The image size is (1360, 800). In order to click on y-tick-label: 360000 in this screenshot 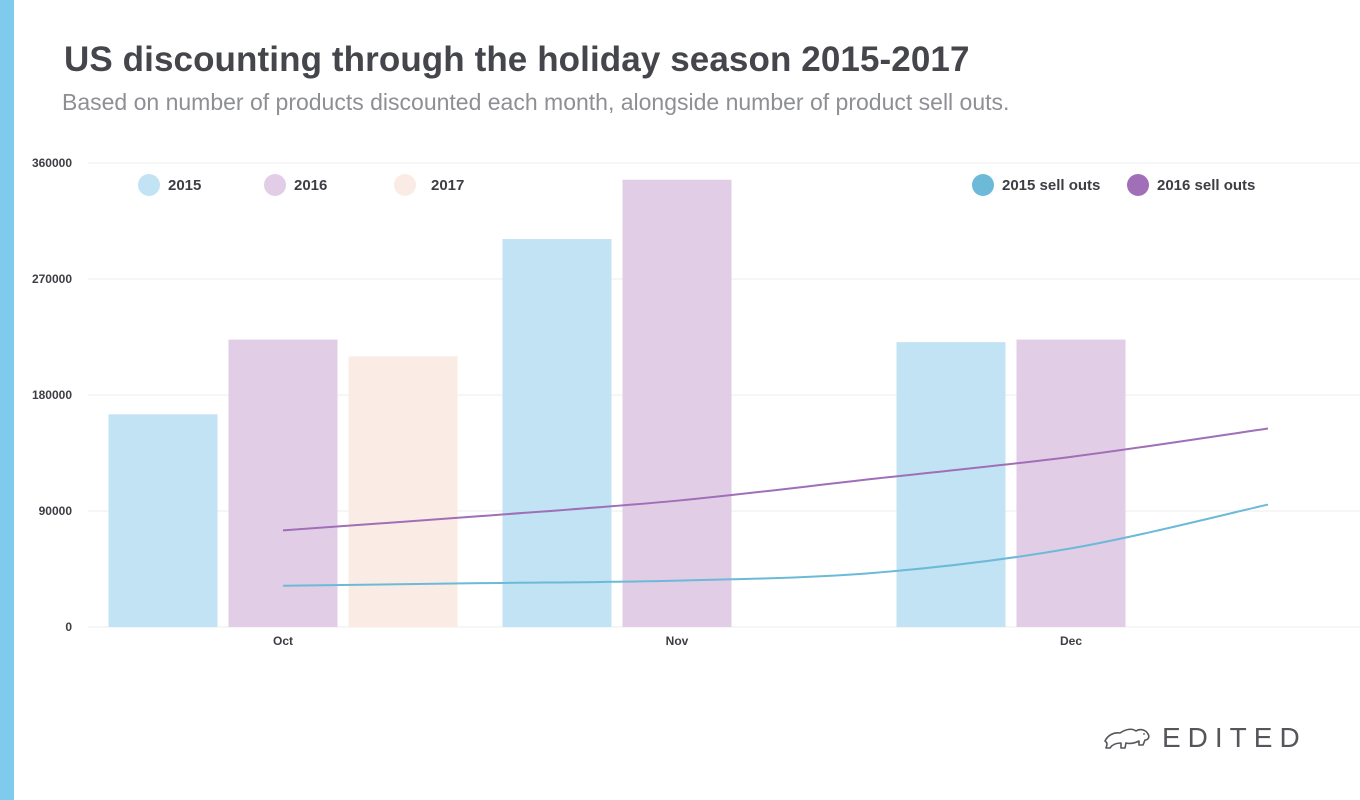, I will do `click(52, 163)`.